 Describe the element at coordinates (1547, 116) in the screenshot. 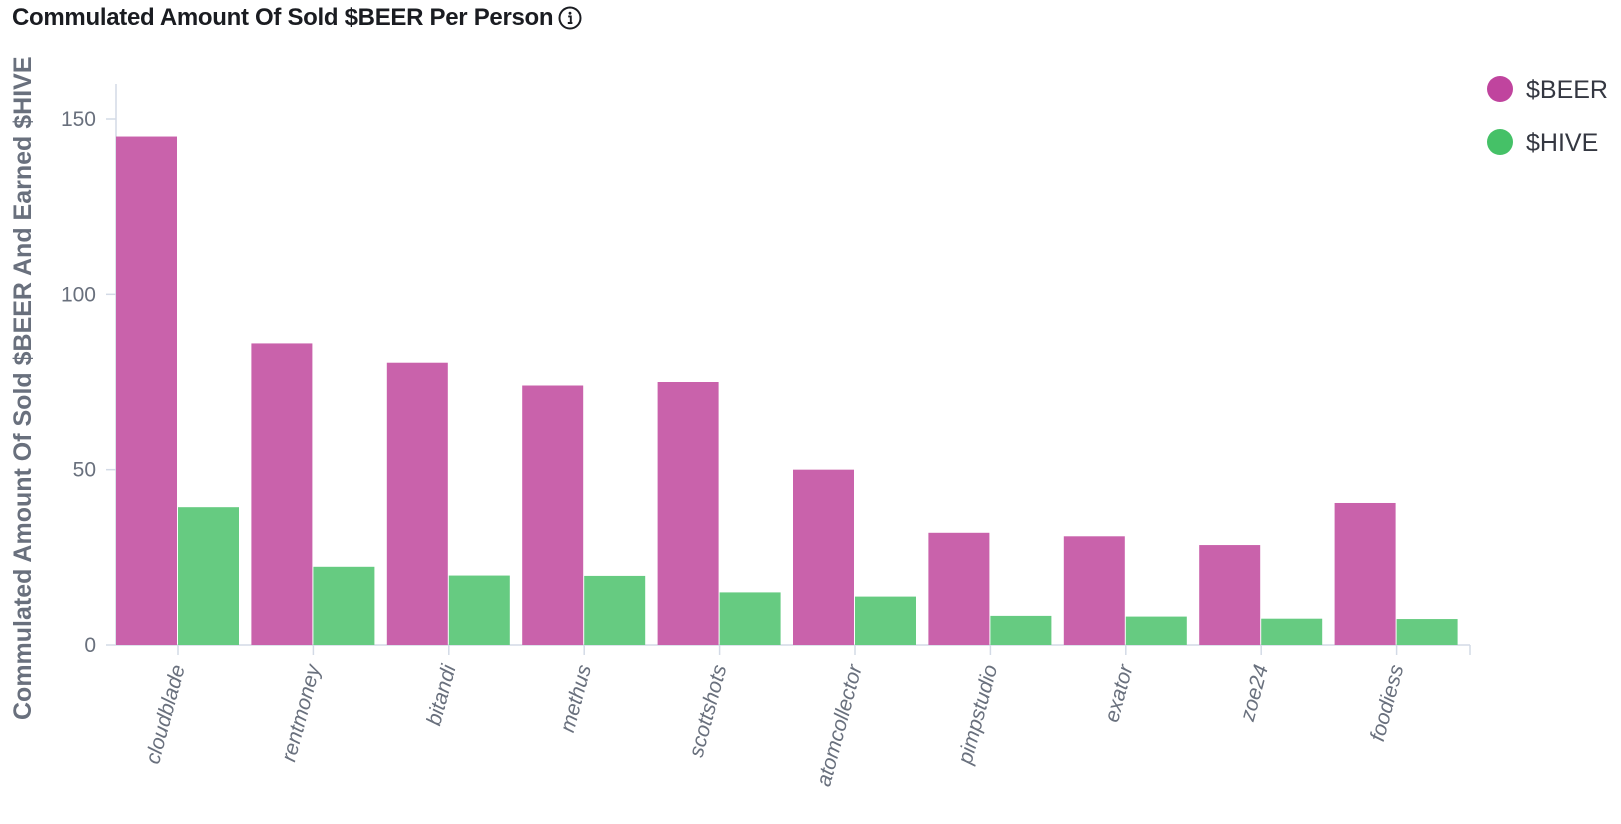

I see `legend: $BEER $HIVE` at that location.